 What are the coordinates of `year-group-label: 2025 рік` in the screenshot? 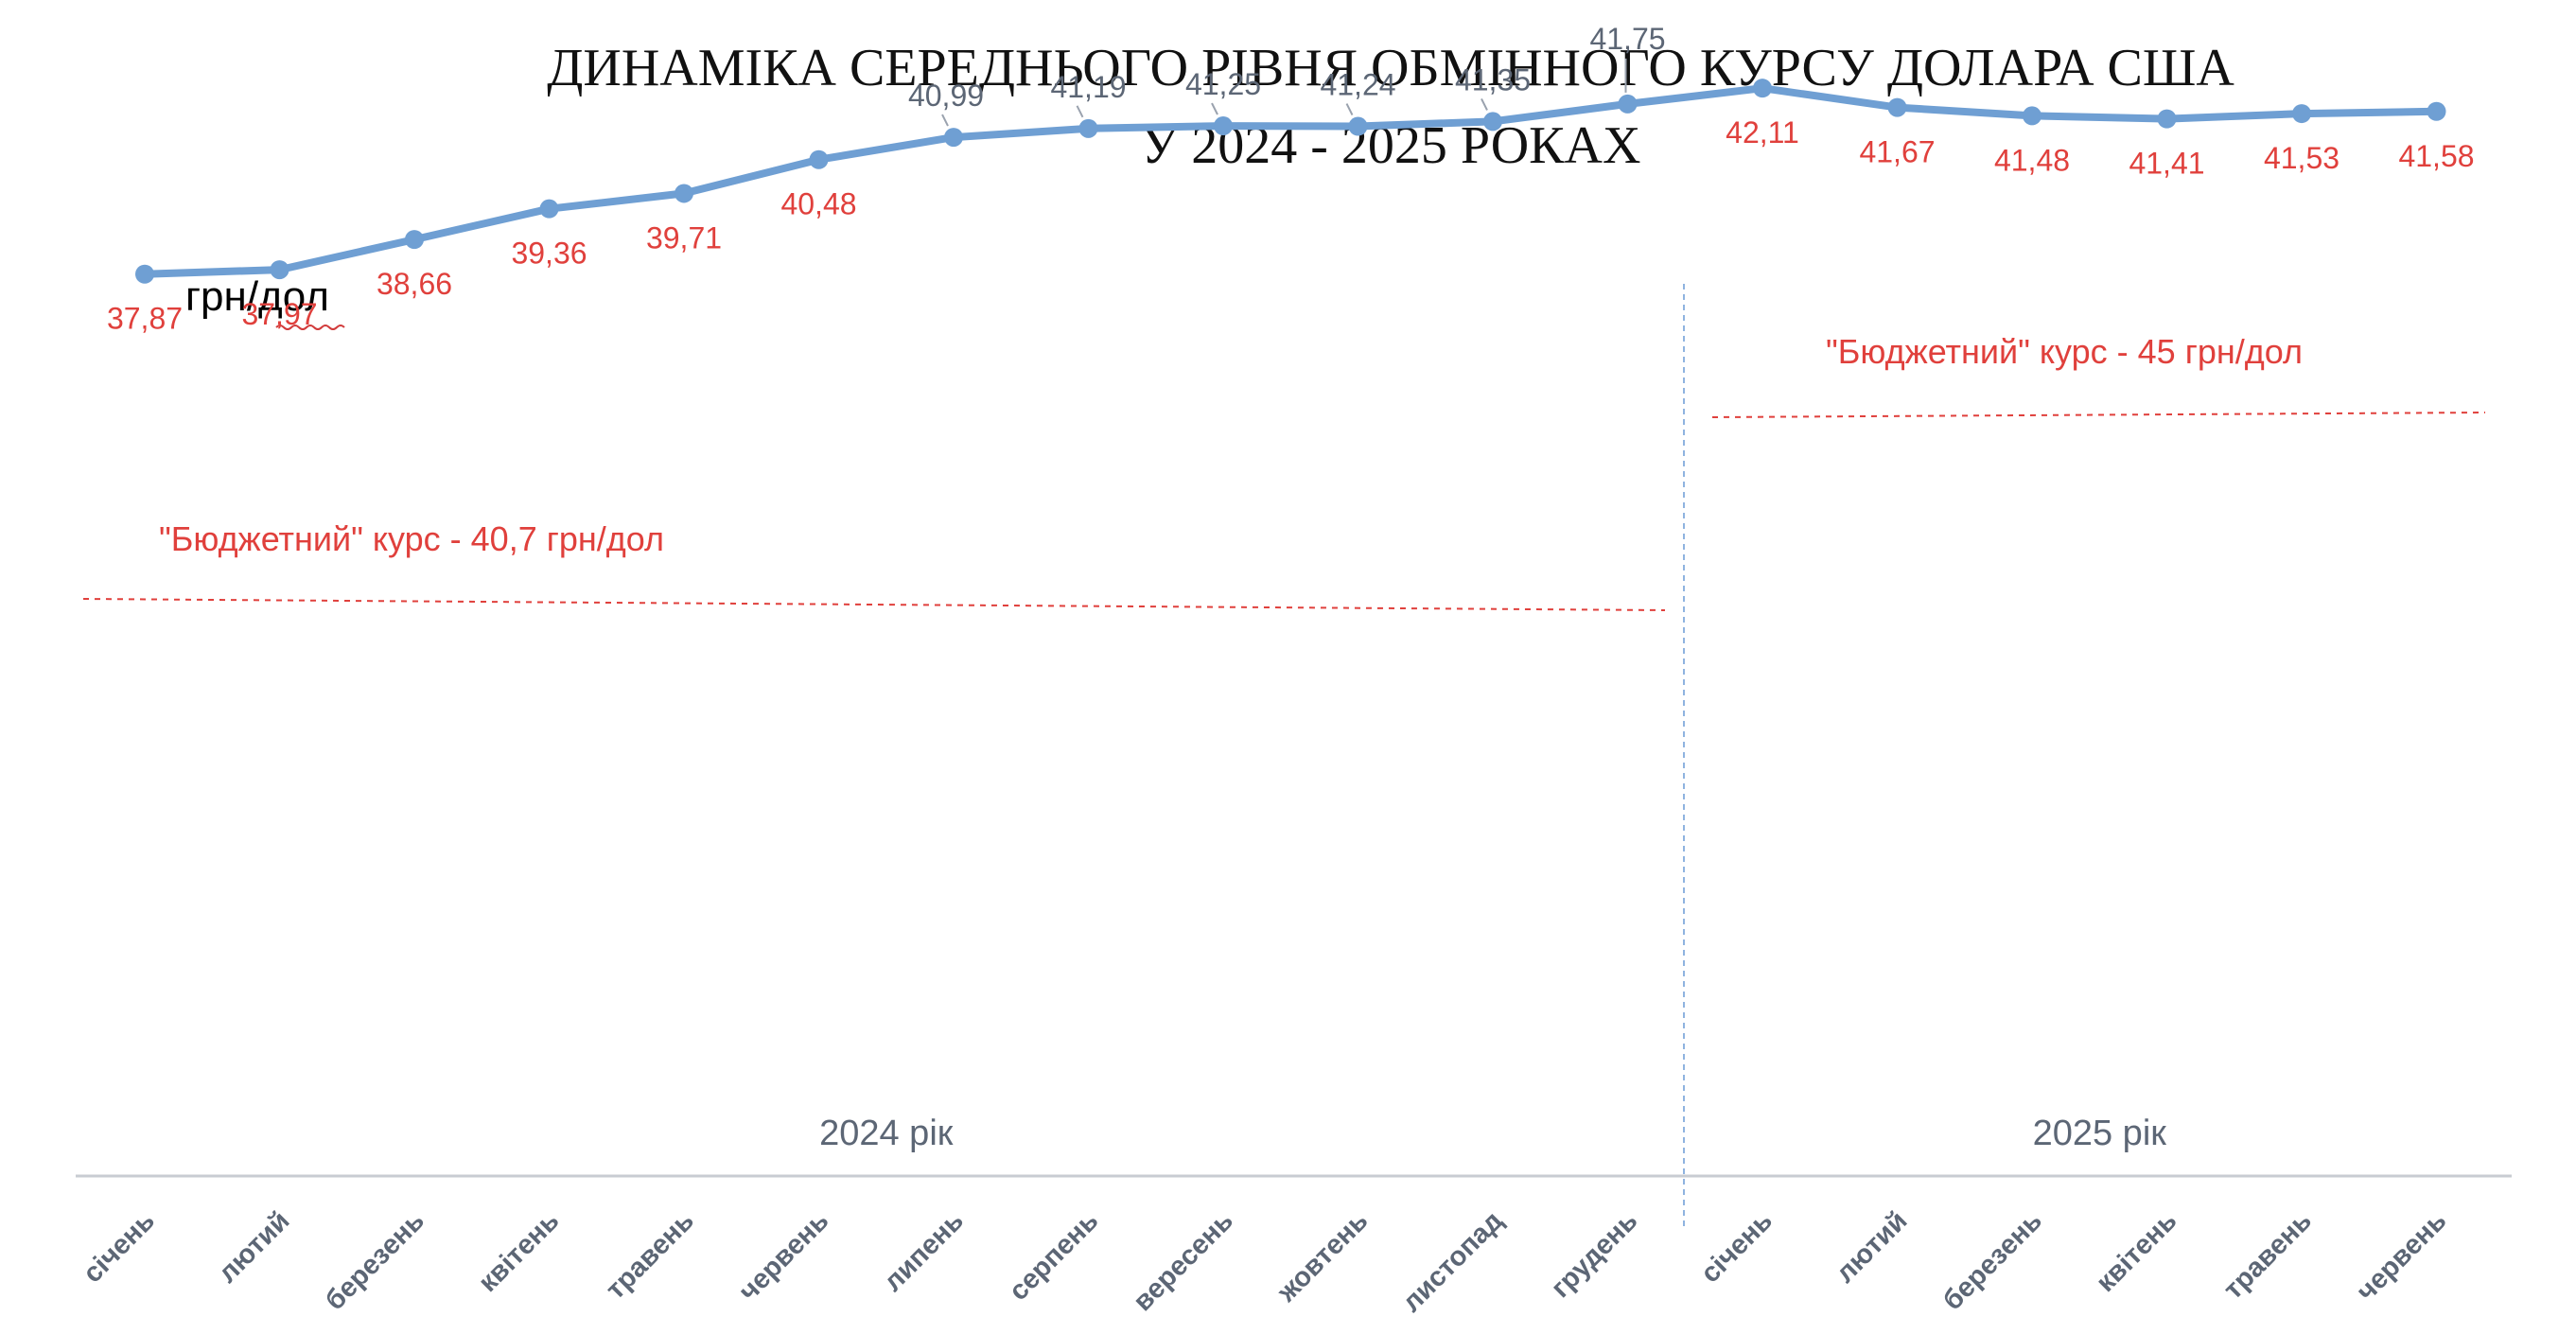 It's located at (2100, 1133).